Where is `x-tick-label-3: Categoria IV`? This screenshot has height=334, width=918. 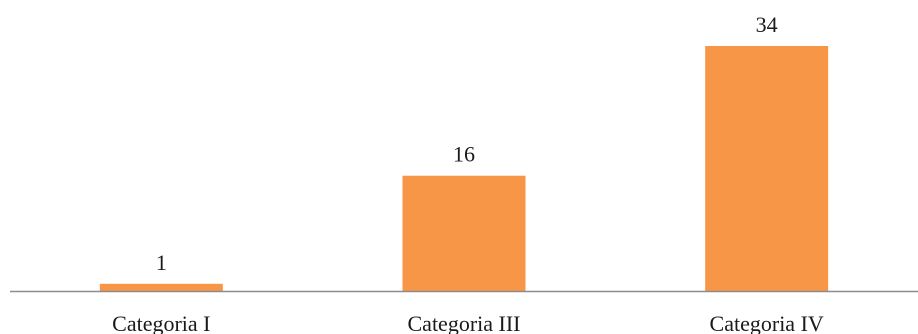 x-tick-label-3: Categoria IV is located at coordinates (767, 322).